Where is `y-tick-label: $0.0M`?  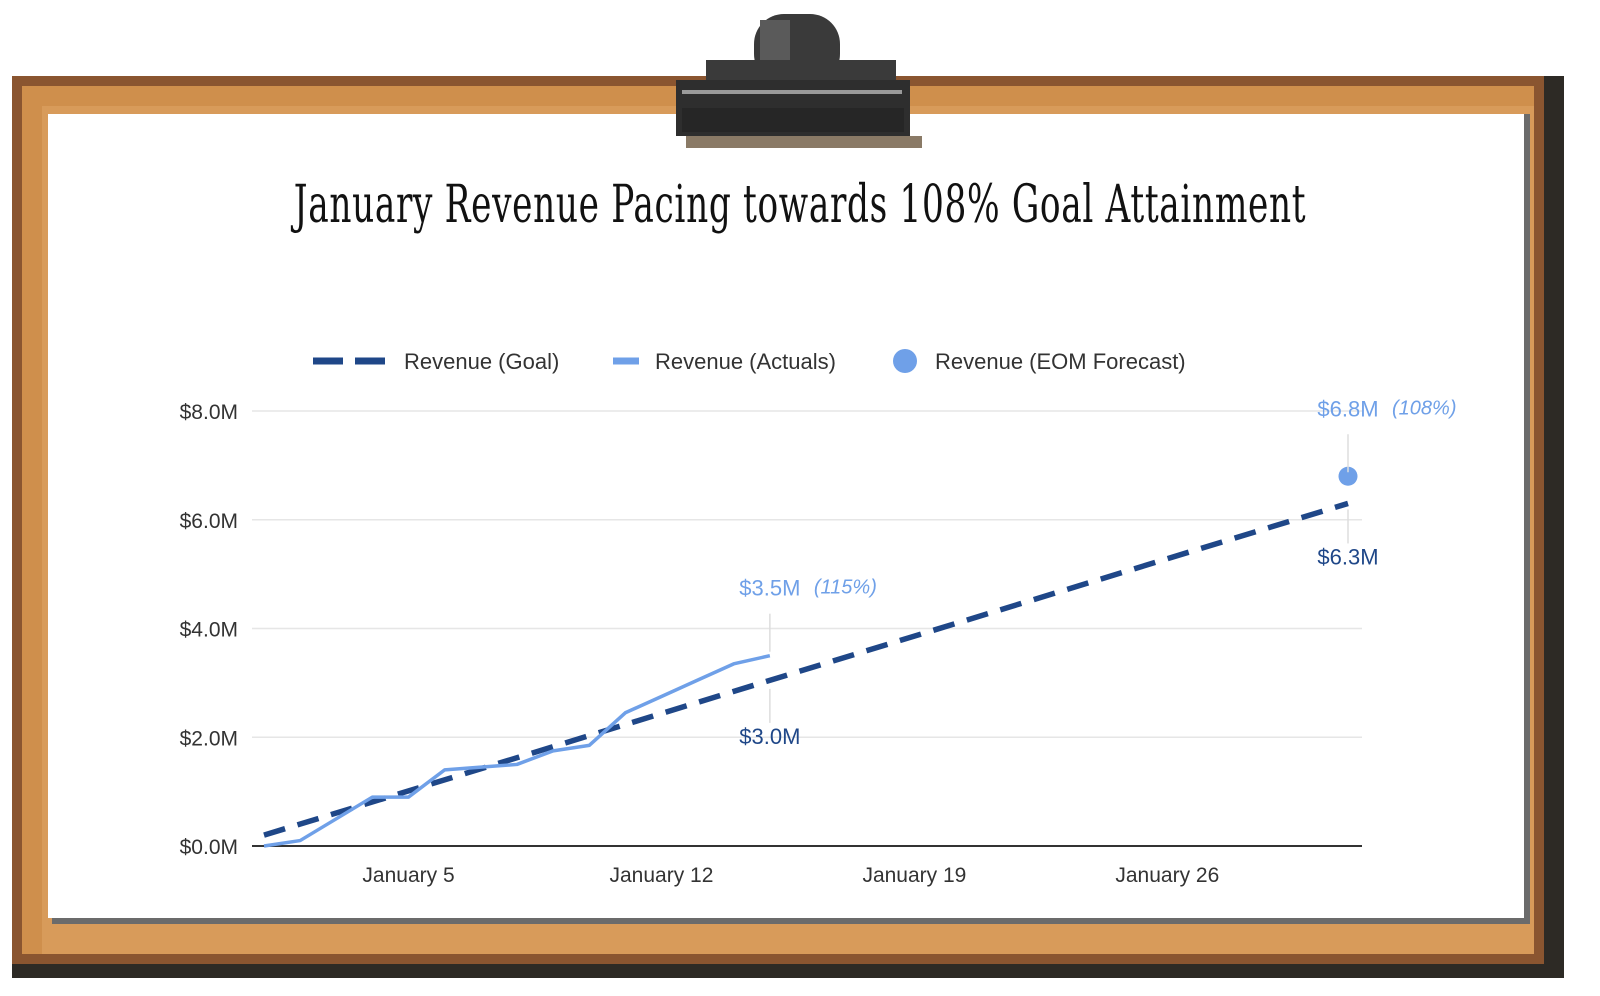
y-tick-label: $0.0M is located at coordinates (209, 847).